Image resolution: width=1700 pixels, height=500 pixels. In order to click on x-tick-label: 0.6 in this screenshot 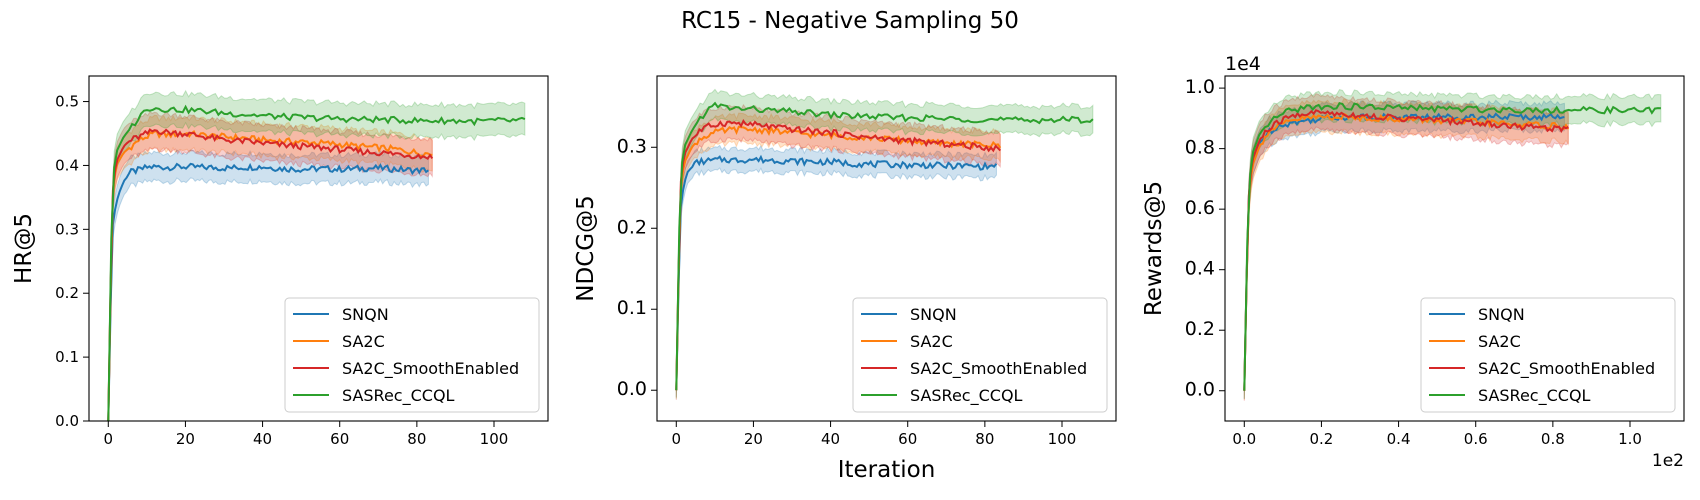, I will do `click(1476, 439)`.